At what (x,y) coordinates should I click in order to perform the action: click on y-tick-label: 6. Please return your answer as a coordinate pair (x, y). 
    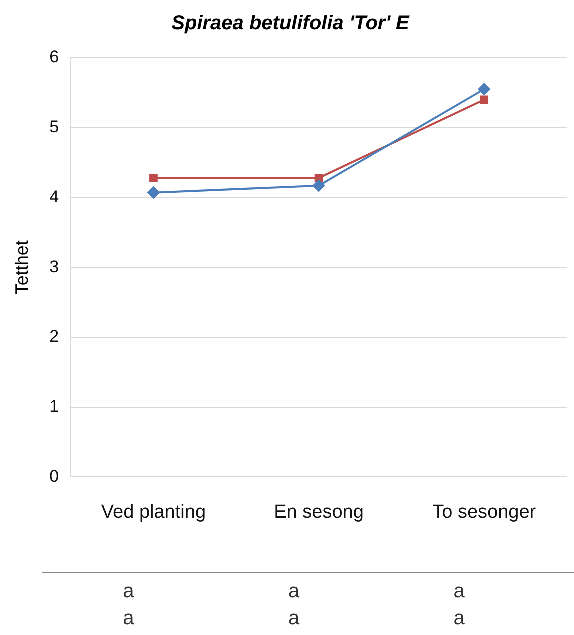
    Looking at the image, I should click on (55, 57).